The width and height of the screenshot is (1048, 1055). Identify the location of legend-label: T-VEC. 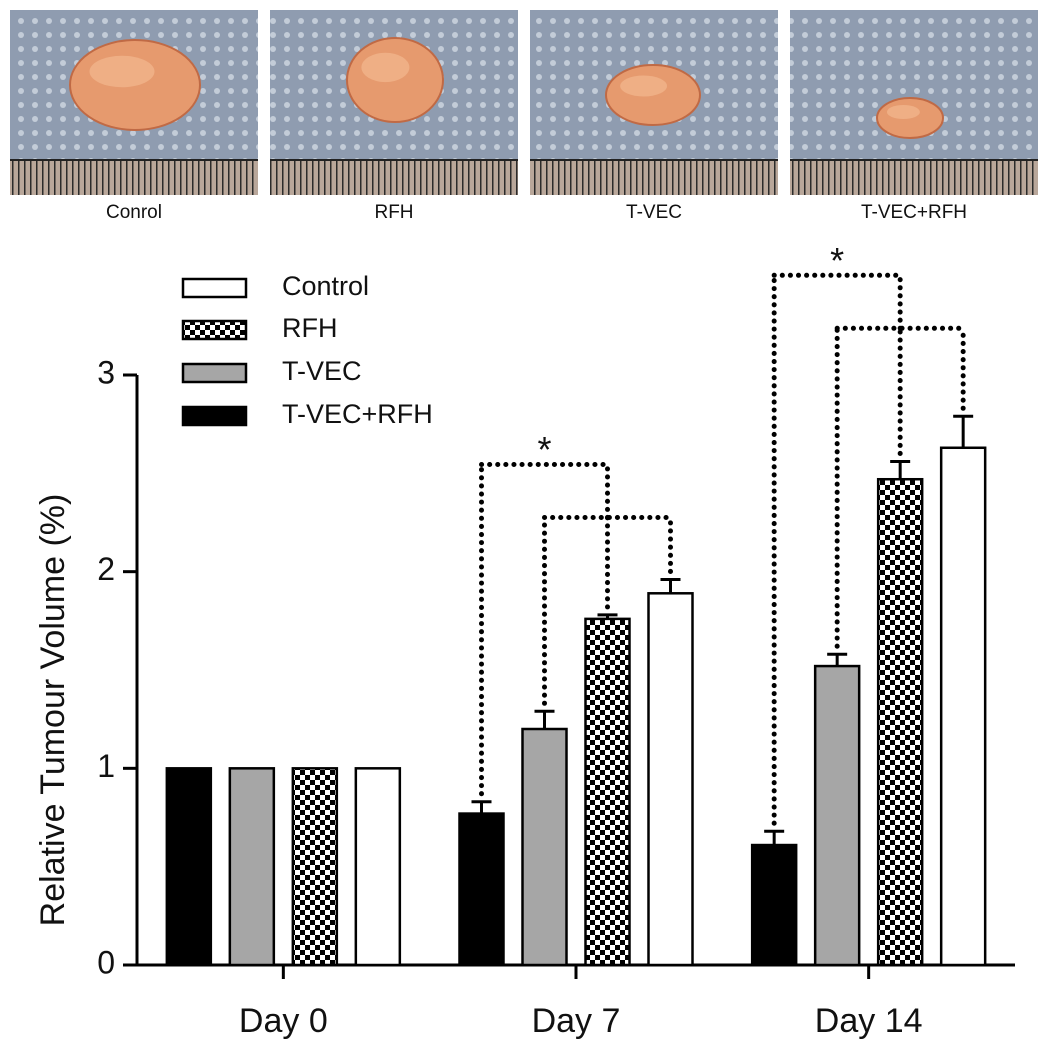
(322, 371).